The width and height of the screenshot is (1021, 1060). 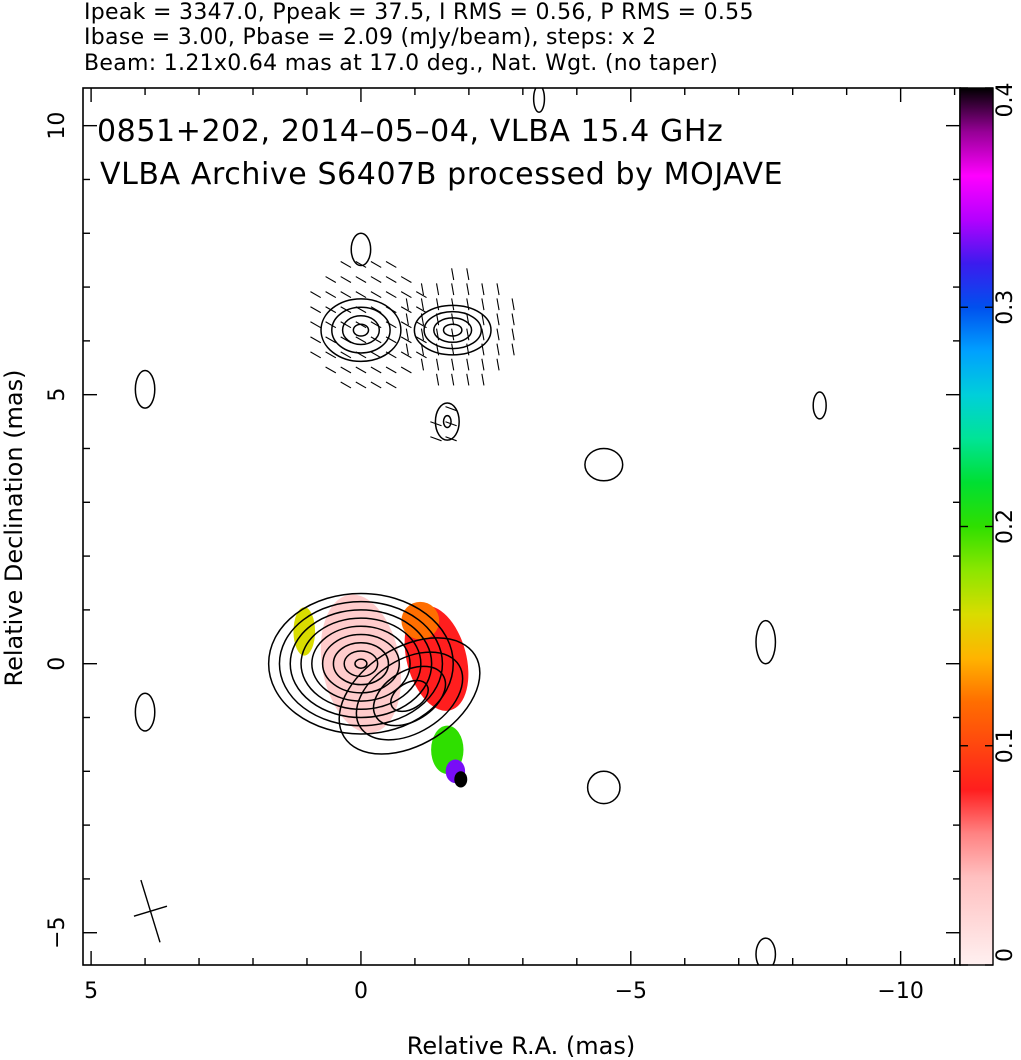 What do you see at coordinates (150, 911) in the screenshot?
I see `beam-symbol` at bounding box center [150, 911].